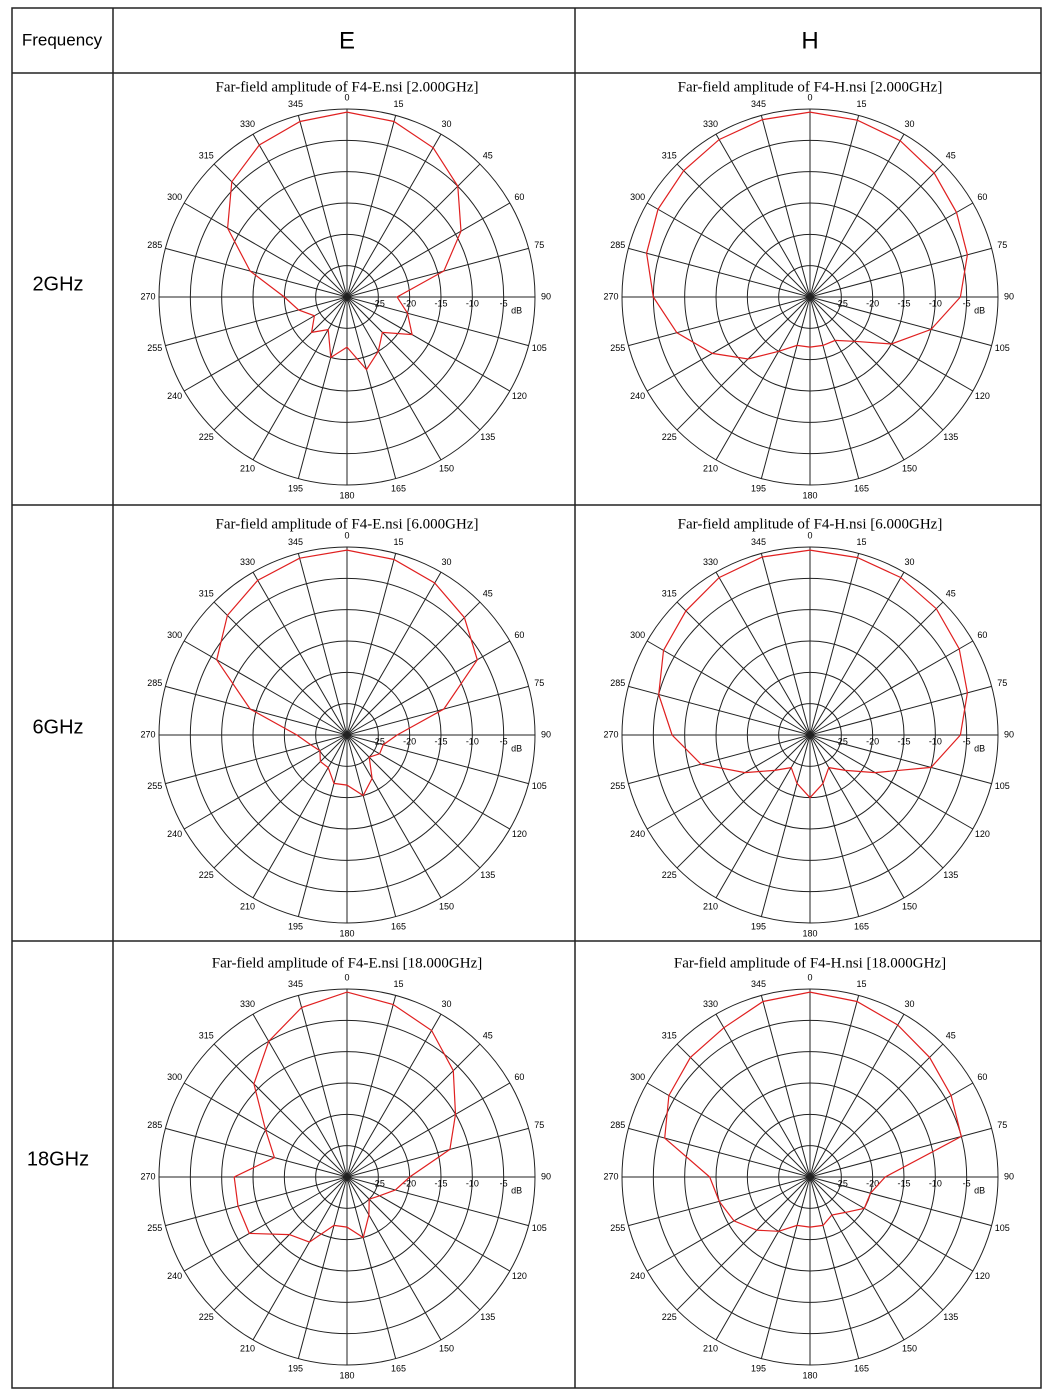 This screenshot has height=1396, width=1052. What do you see at coordinates (446, 562) in the screenshot?
I see `angle-tick-label: 30` at bounding box center [446, 562].